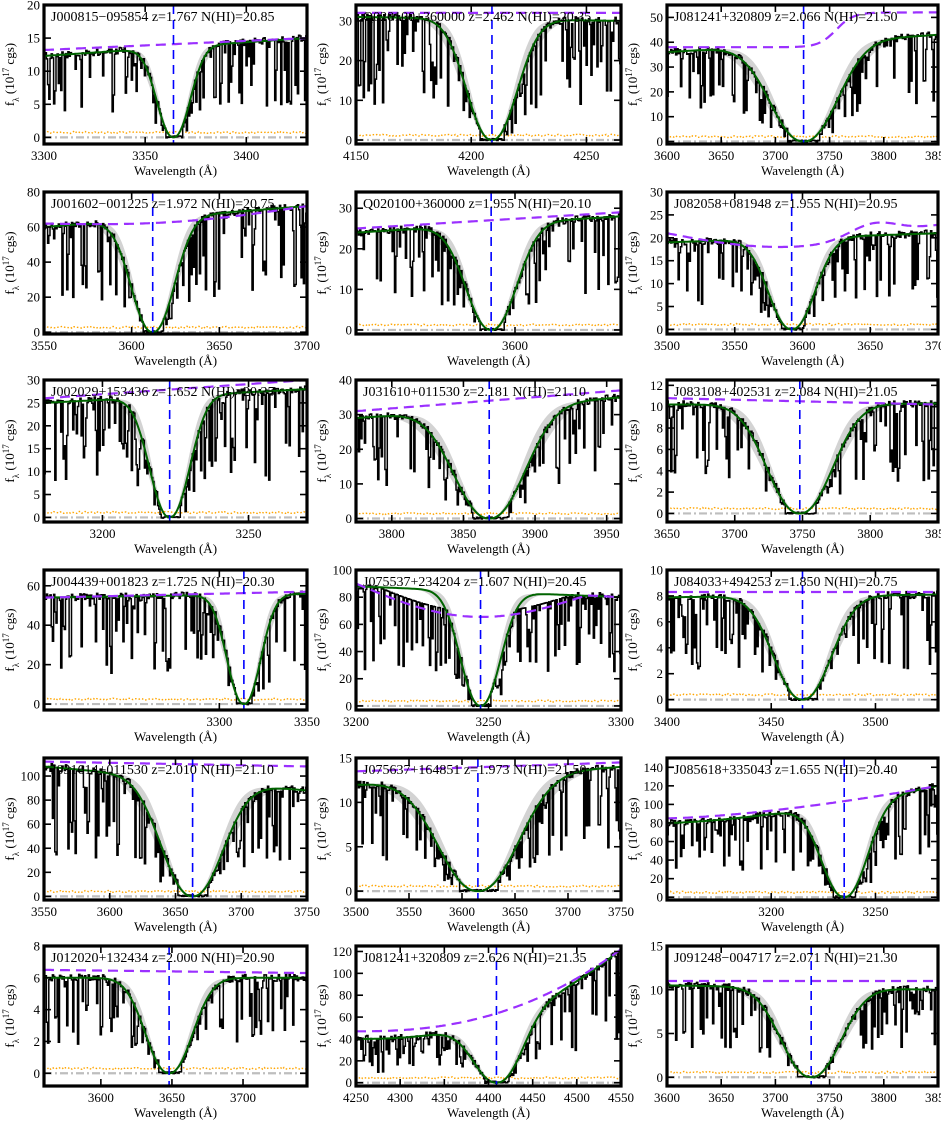 The image size is (941, 1134). Describe the element at coordinates (786, 582) in the screenshot. I see `panel-title: J084033+494253 z=1.850 N(HI)=20.75` at that location.